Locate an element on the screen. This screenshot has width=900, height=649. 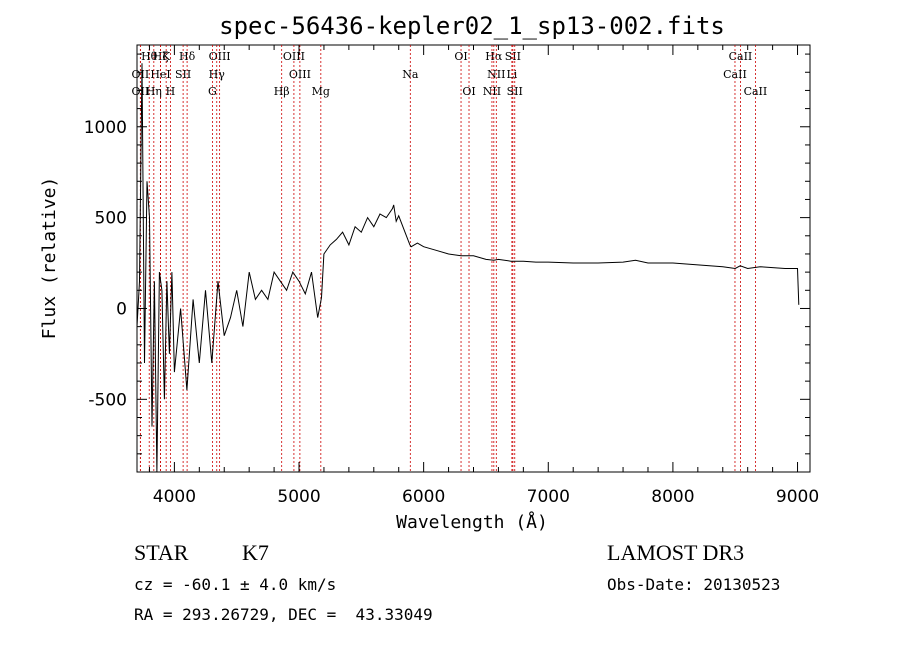
subclass: K7 is located at coordinates (255, 552).